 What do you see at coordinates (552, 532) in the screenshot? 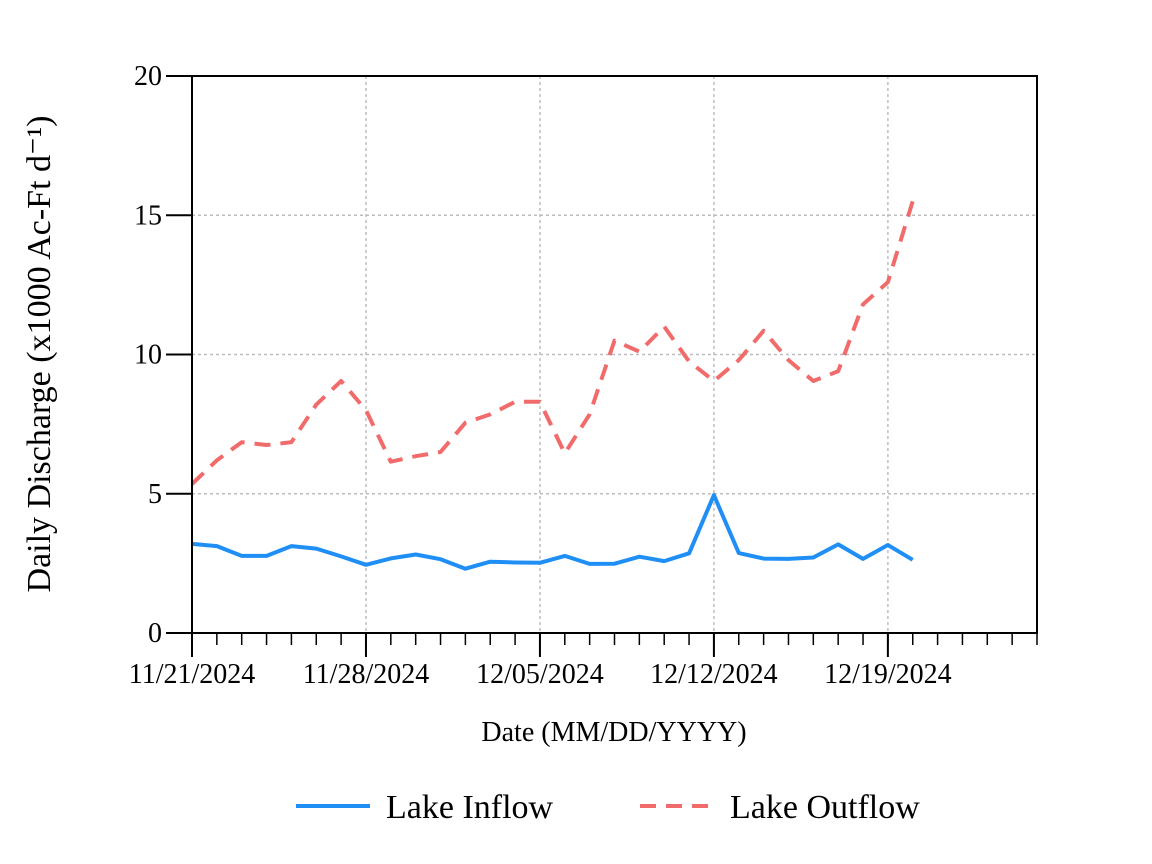
I see `series-line-lake-inflow` at bounding box center [552, 532].